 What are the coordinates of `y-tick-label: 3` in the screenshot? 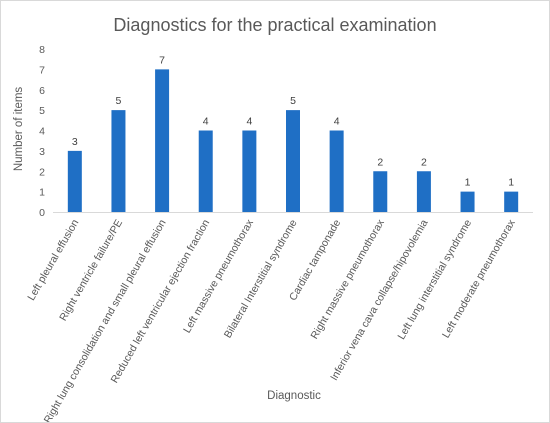 It's located at (42, 152).